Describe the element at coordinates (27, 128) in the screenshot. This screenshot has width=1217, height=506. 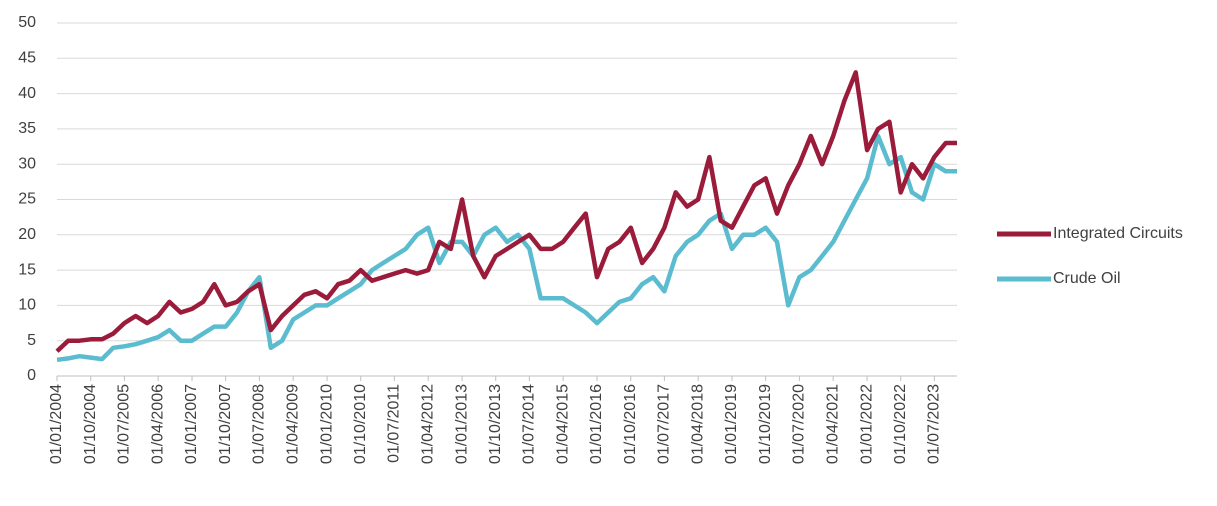
I see `y-tick-label: 35` at that location.